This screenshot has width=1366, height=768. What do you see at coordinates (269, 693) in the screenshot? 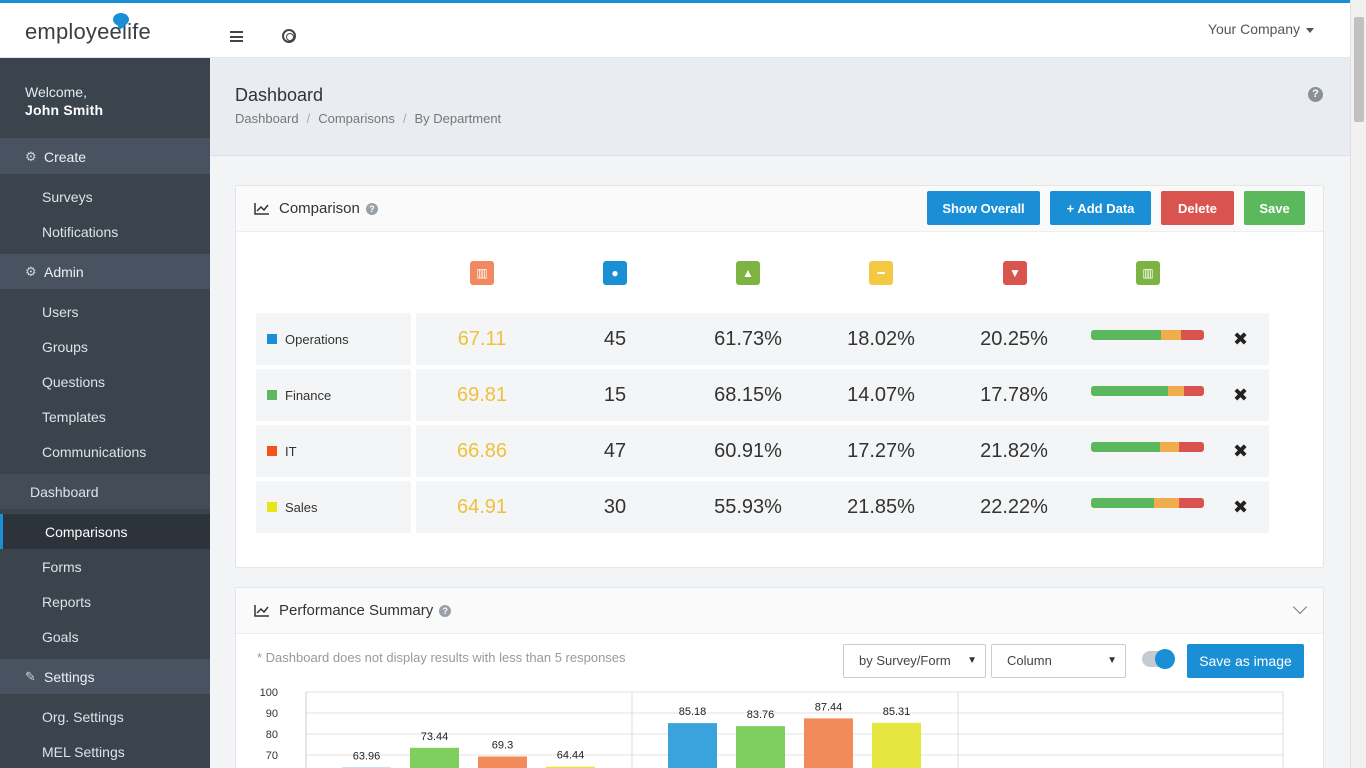
I see `y-tick-label: 100` at bounding box center [269, 693].